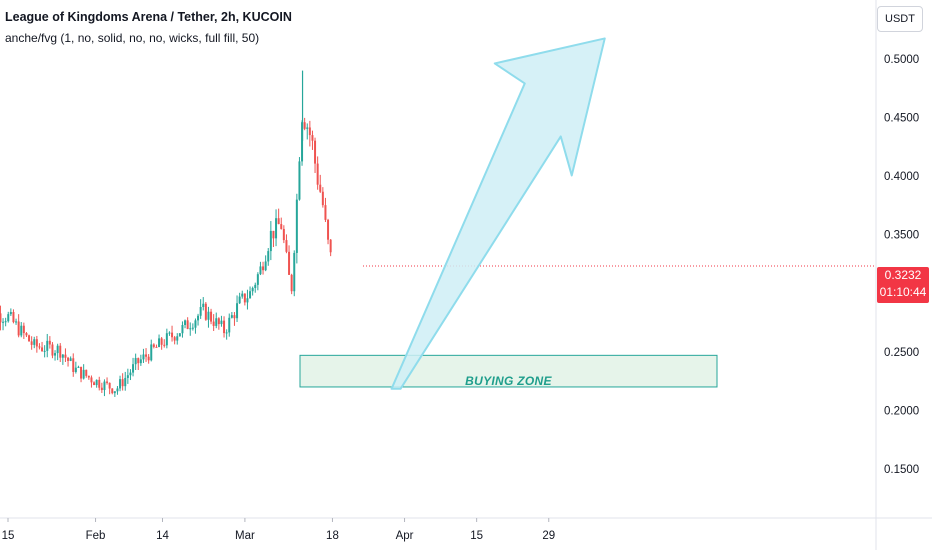  What do you see at coordinates (901, 177) in the screenshot?
I see `y-tick-label: 0.4000` at bounding box center [901, 177].